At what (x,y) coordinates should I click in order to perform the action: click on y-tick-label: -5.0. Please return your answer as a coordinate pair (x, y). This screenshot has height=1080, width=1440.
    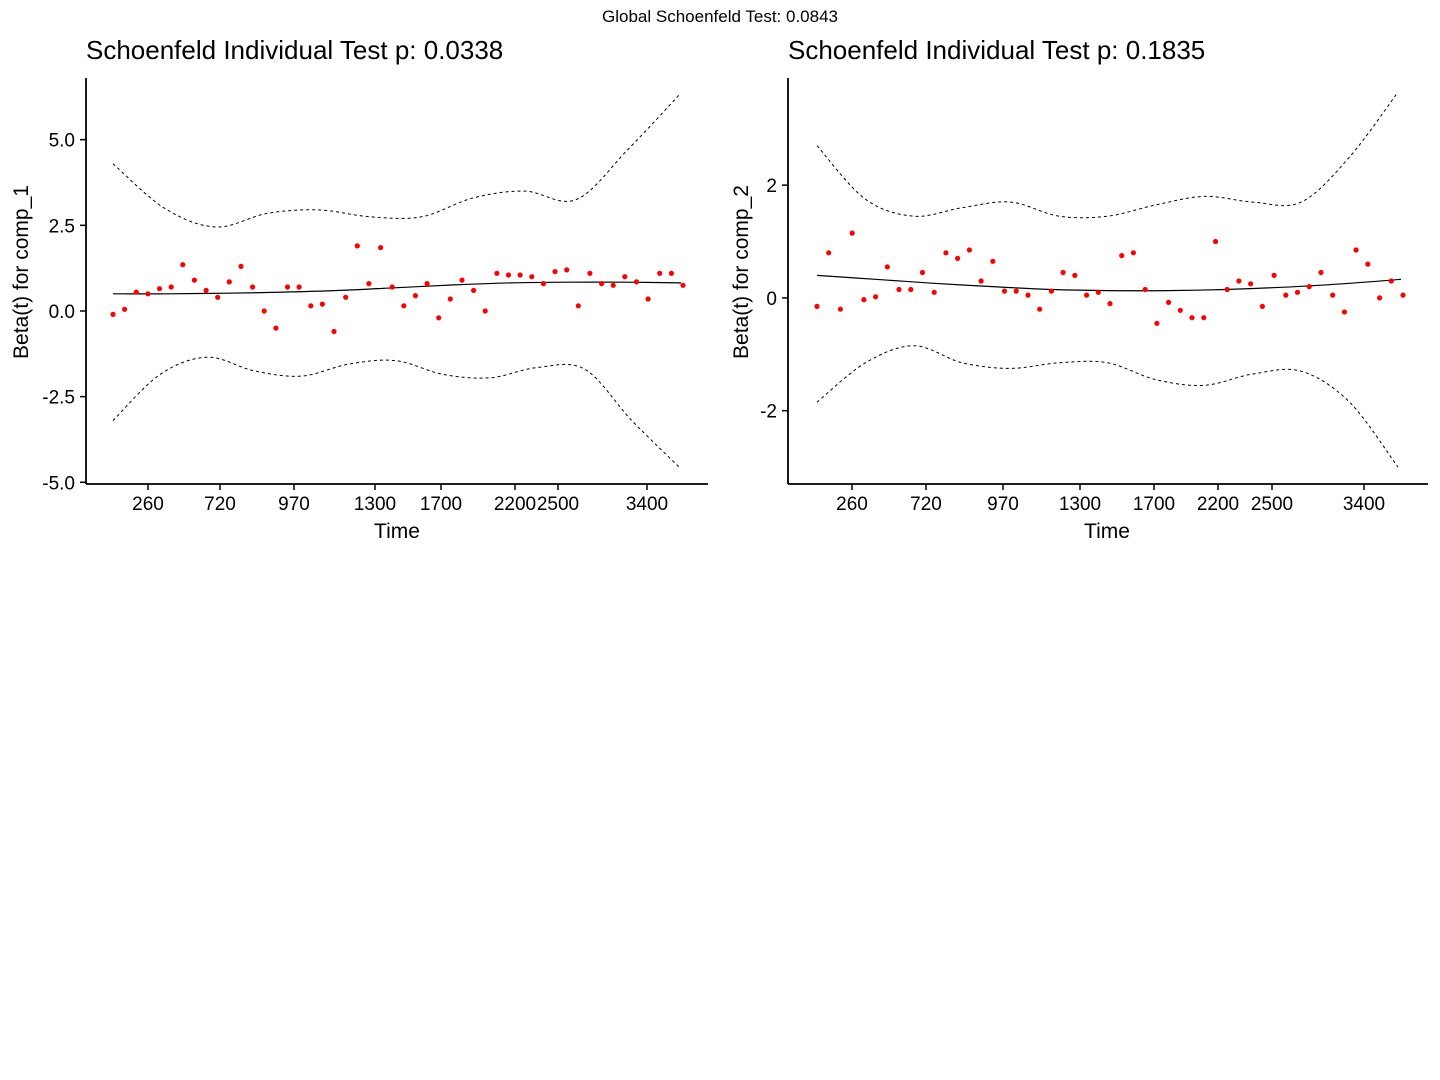
    Looking at the image, I should click on (58, 483).